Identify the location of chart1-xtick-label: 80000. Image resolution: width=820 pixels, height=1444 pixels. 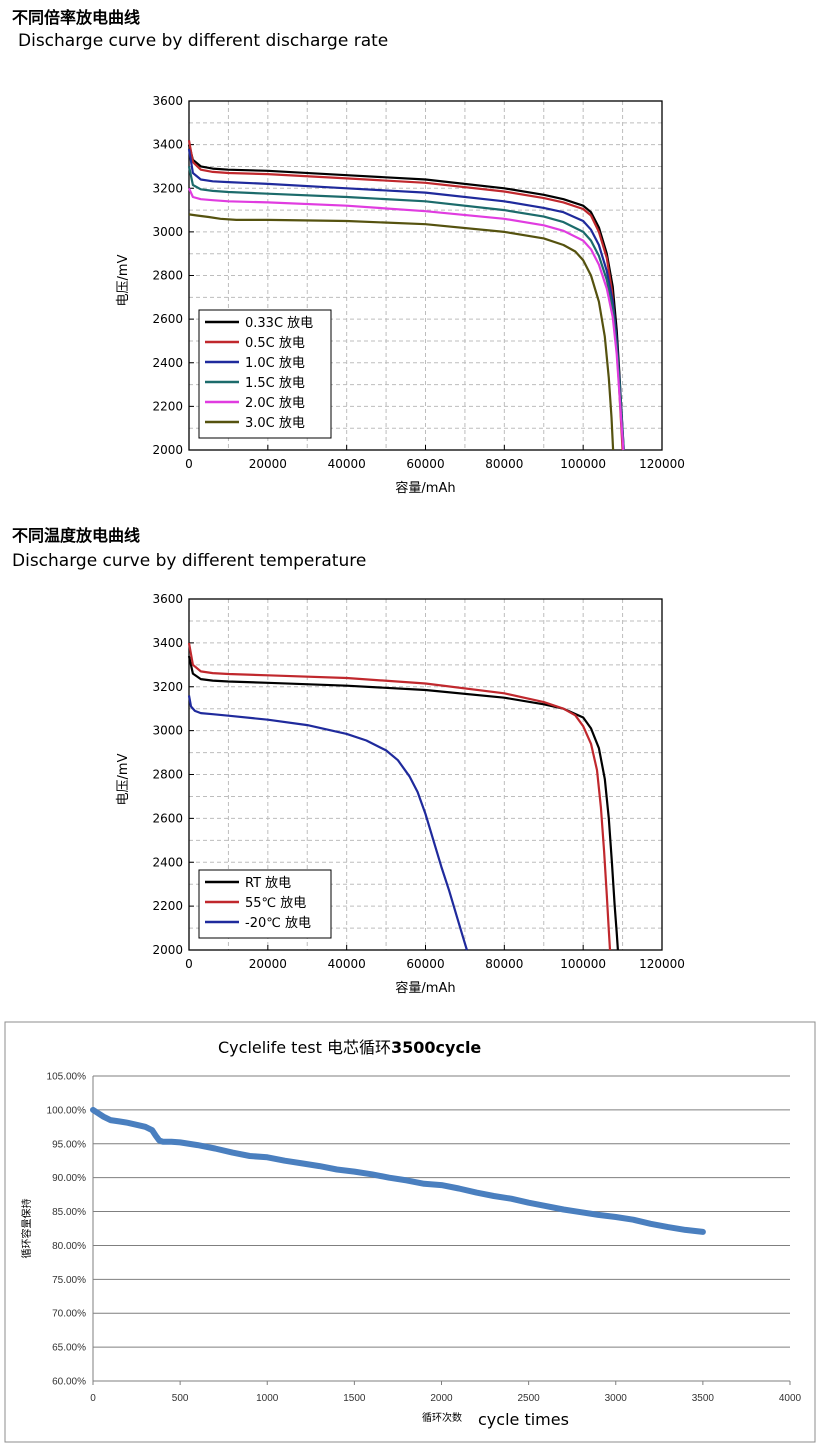
(504, 464).